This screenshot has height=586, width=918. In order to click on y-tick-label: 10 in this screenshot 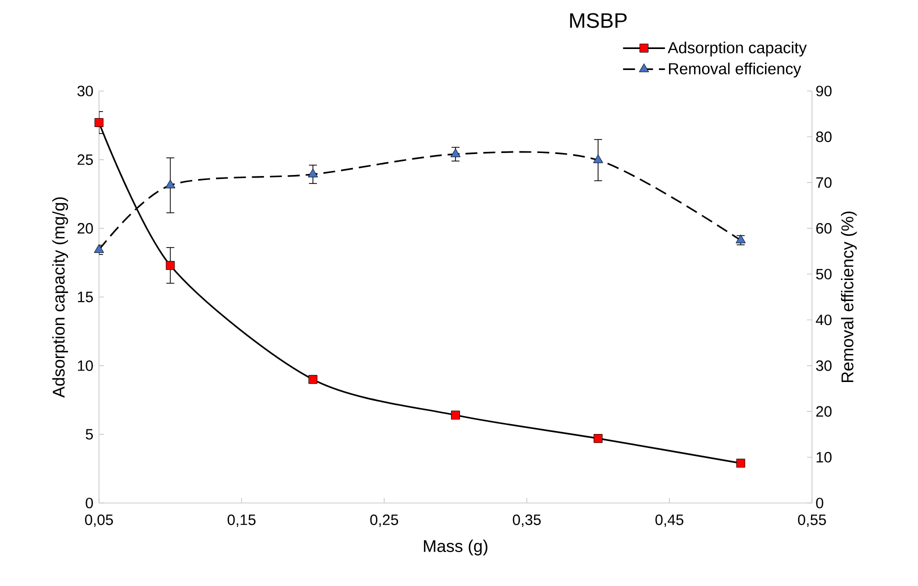, I will do `click(85, 365)`.